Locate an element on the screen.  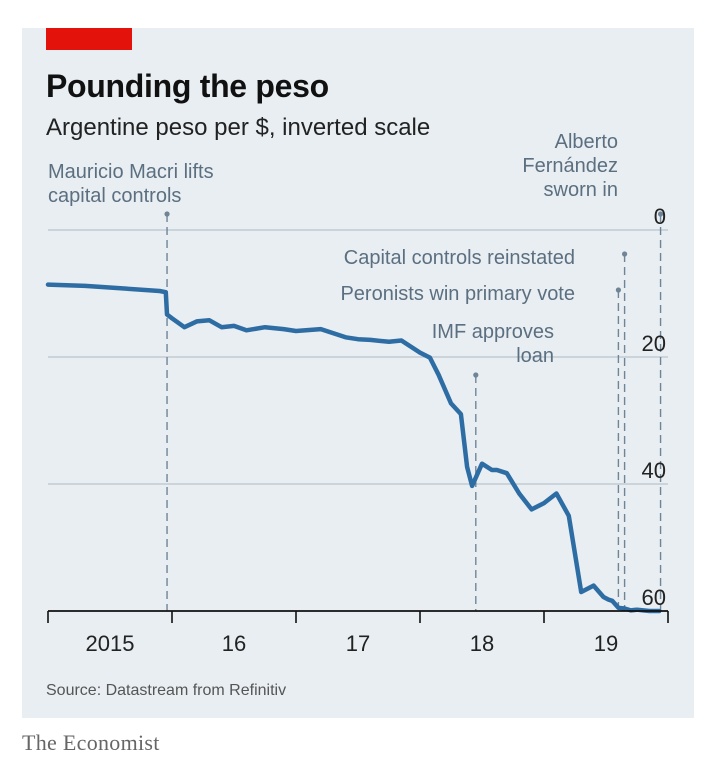
x-tick-label: 19 is located at coordinates (606, 643).